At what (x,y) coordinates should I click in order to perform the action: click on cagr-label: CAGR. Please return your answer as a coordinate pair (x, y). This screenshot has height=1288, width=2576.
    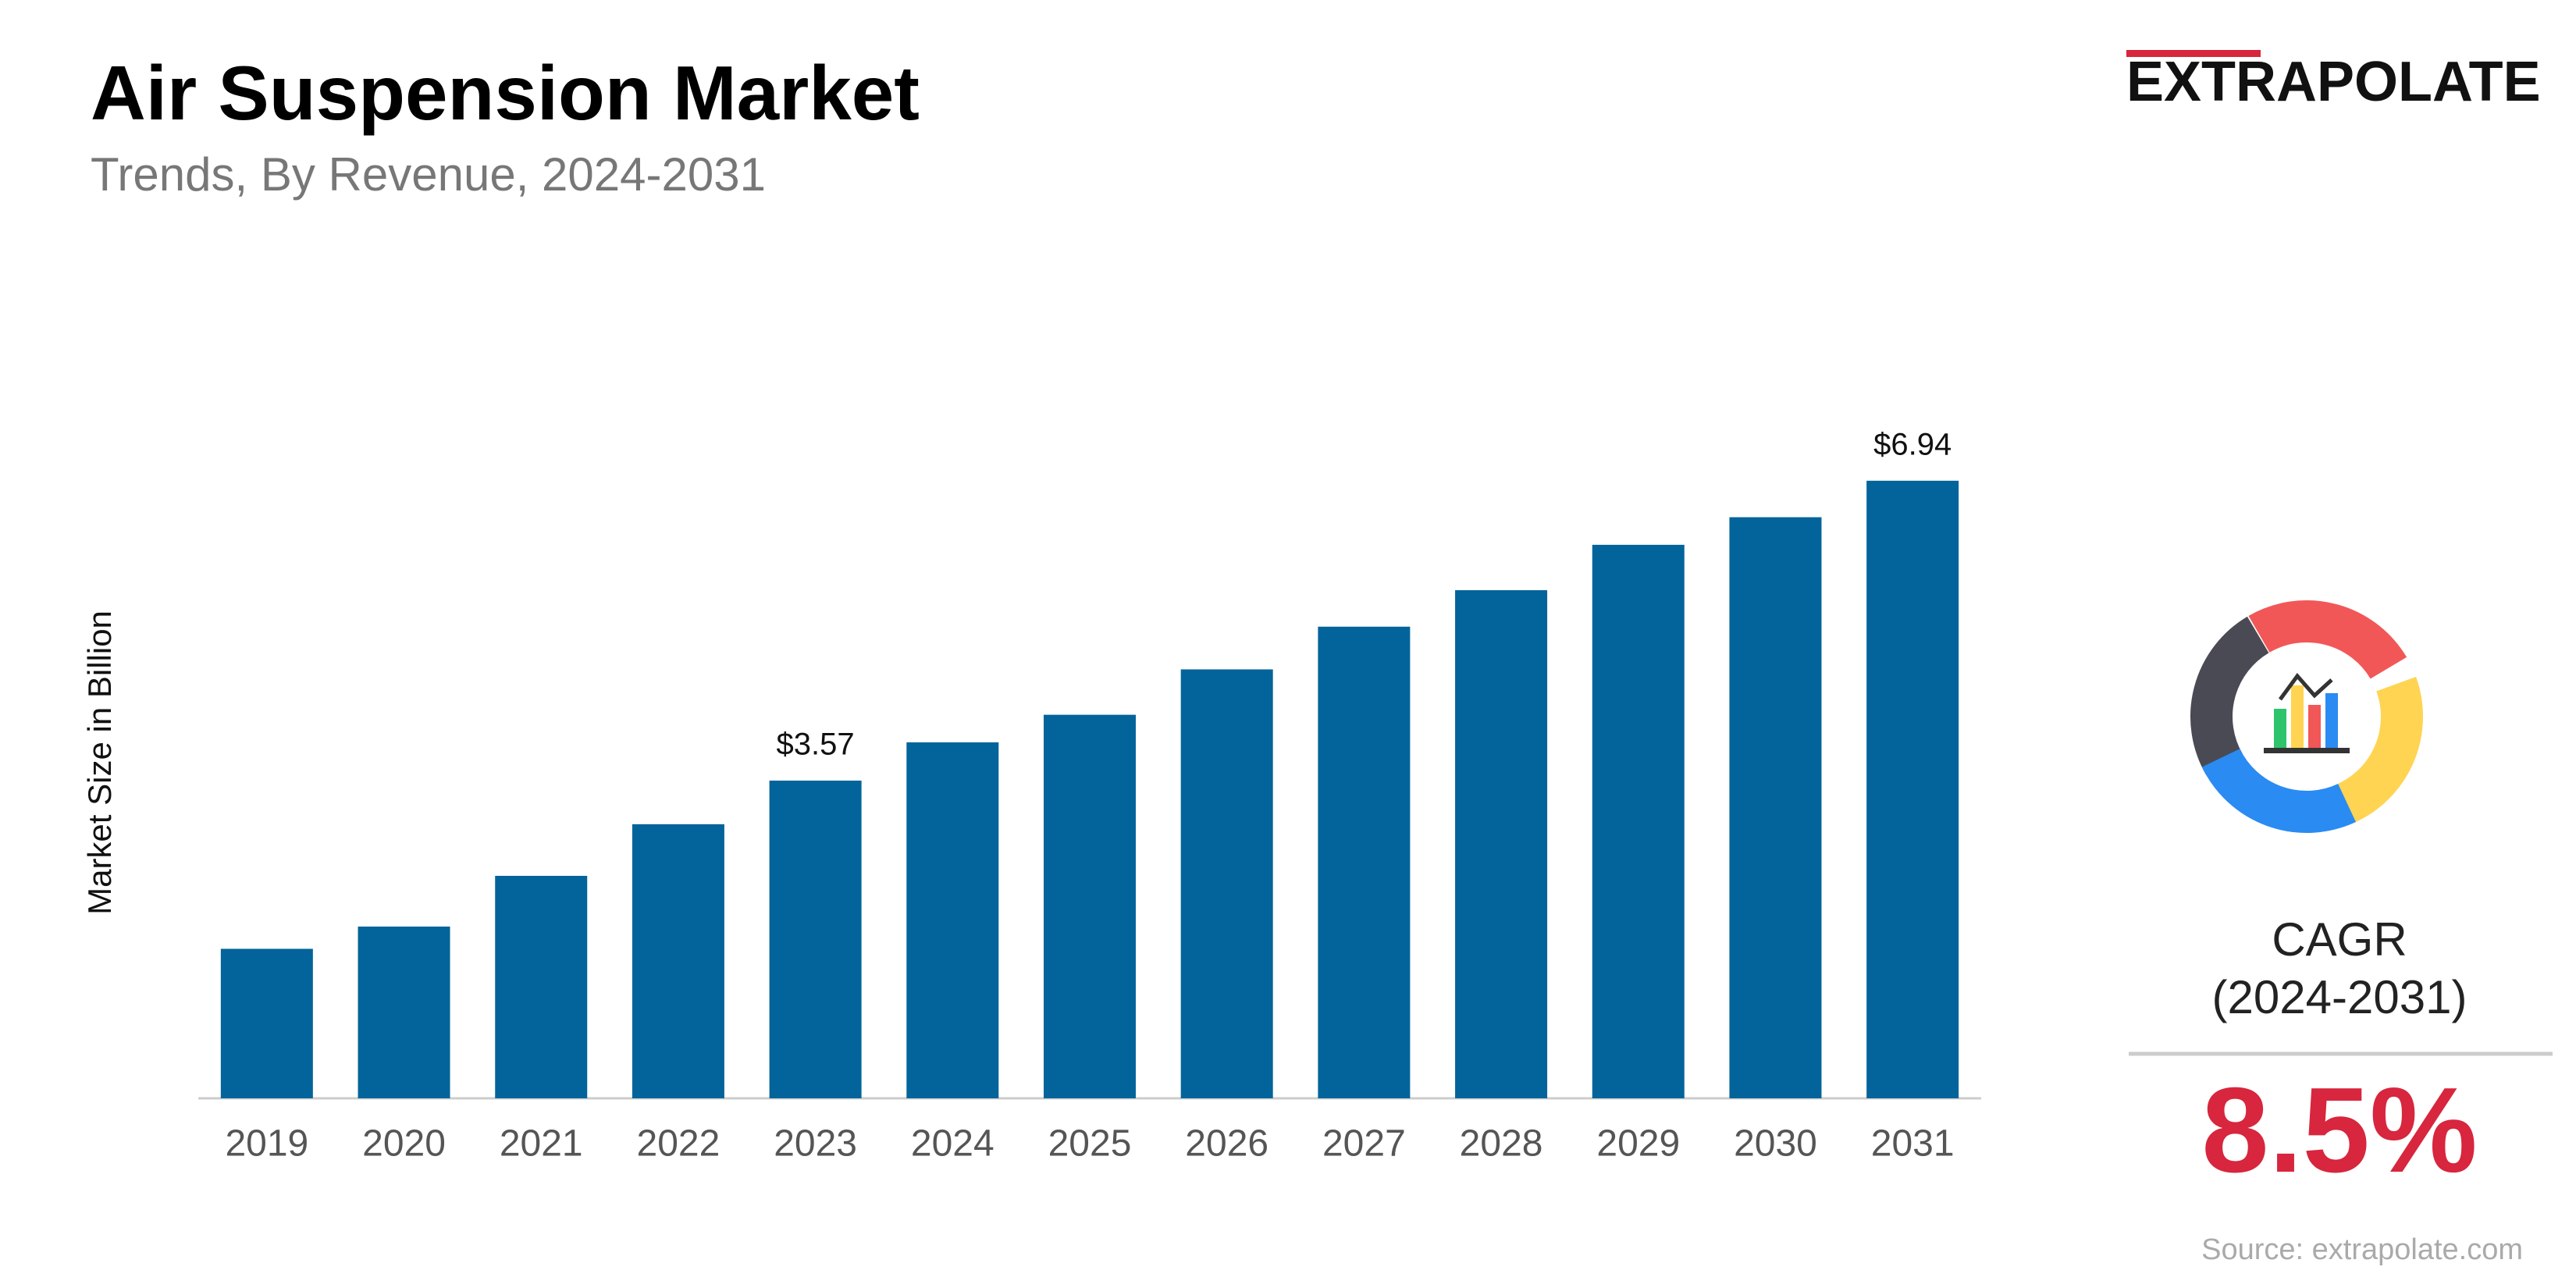
    Looking at the image, I should click on (2339, 939).